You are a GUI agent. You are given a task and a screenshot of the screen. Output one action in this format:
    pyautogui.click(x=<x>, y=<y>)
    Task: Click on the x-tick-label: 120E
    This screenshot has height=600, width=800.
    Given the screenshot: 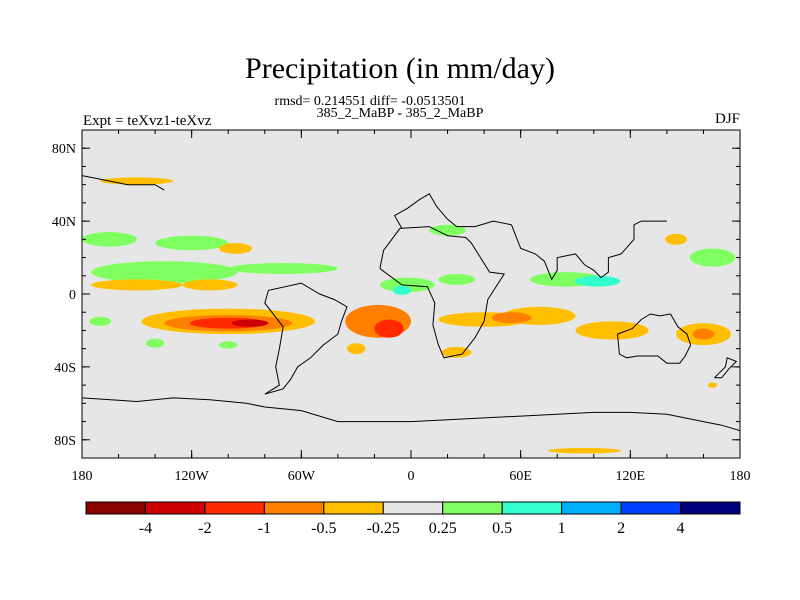 What is the action you would take?
    pyautogui.click(x=631, y=476)
    